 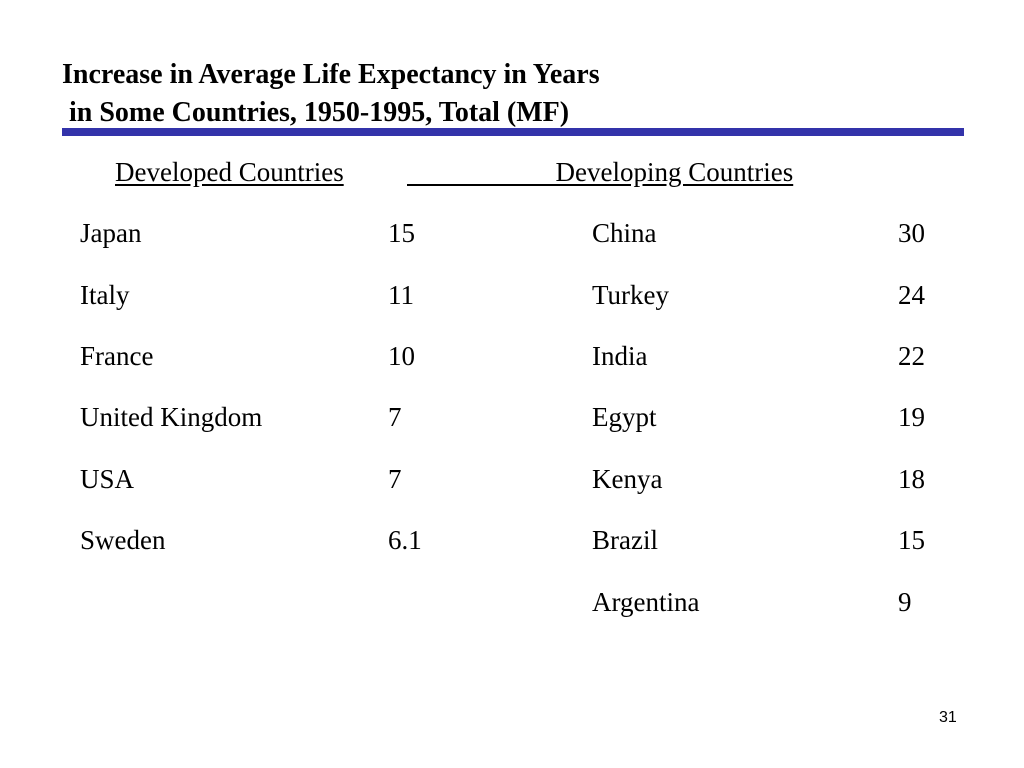 I want to click on developed-country-name: Japan, so click(x=111, y=233).